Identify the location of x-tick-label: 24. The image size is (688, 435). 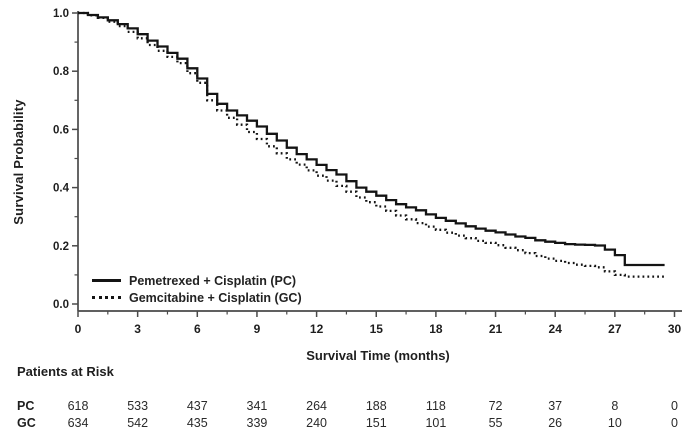
(556, 329).